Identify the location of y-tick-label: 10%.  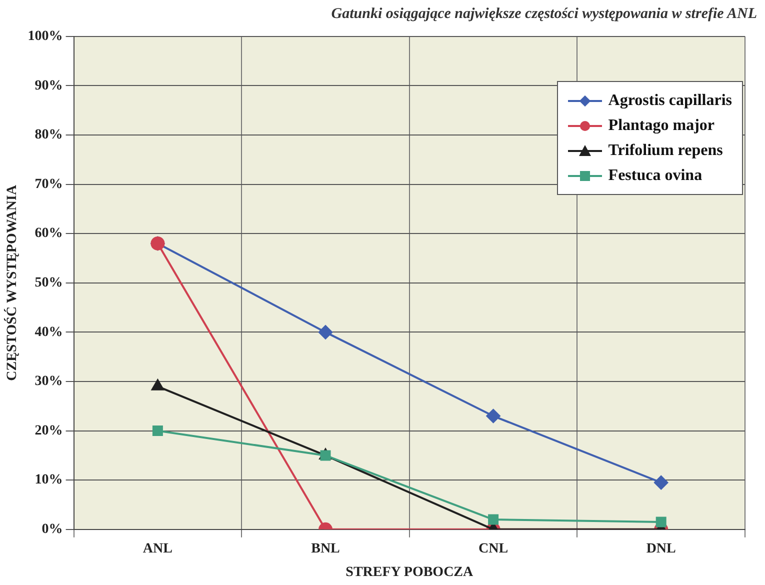
(48, 480).